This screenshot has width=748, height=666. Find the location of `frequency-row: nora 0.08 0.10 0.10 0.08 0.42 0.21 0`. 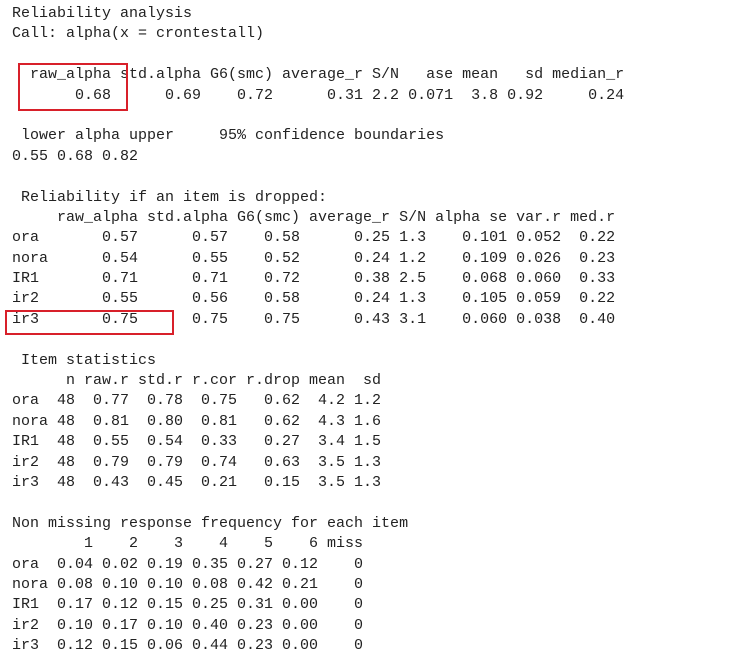

frequency-row: nora 0.08 0.10 0.10 0.08 0.42 0.21 0 is located at coordinates (188, 584).